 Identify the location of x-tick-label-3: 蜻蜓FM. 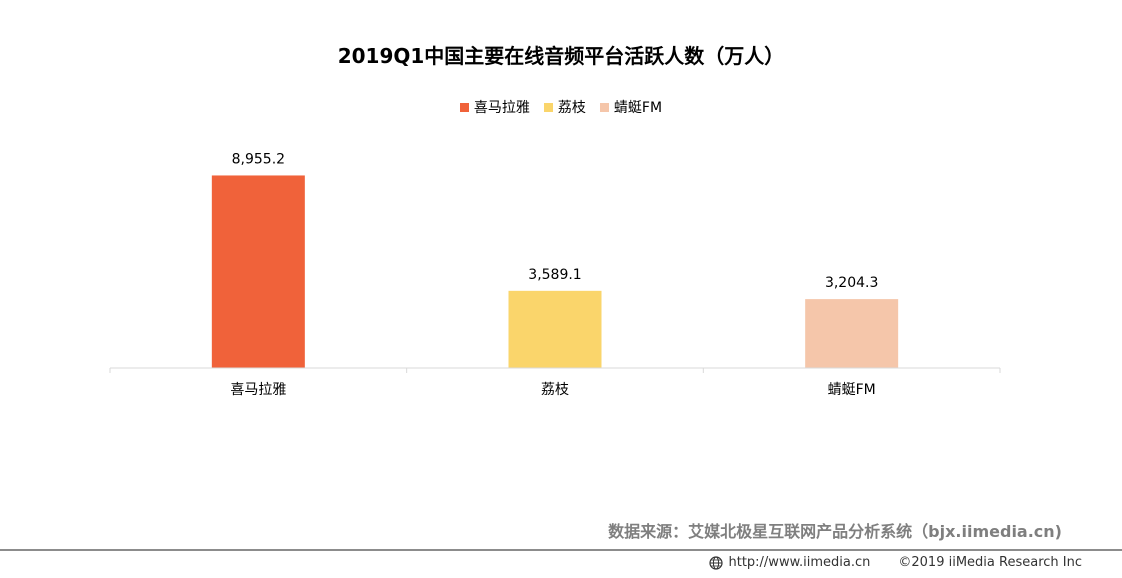
(852, 390).